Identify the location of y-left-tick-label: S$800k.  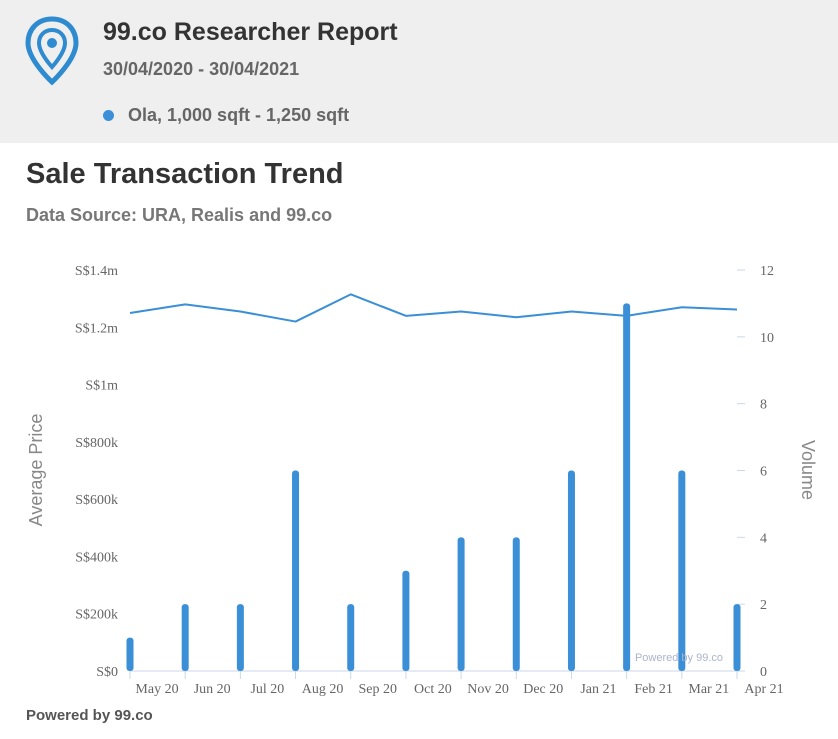
(96, 443).